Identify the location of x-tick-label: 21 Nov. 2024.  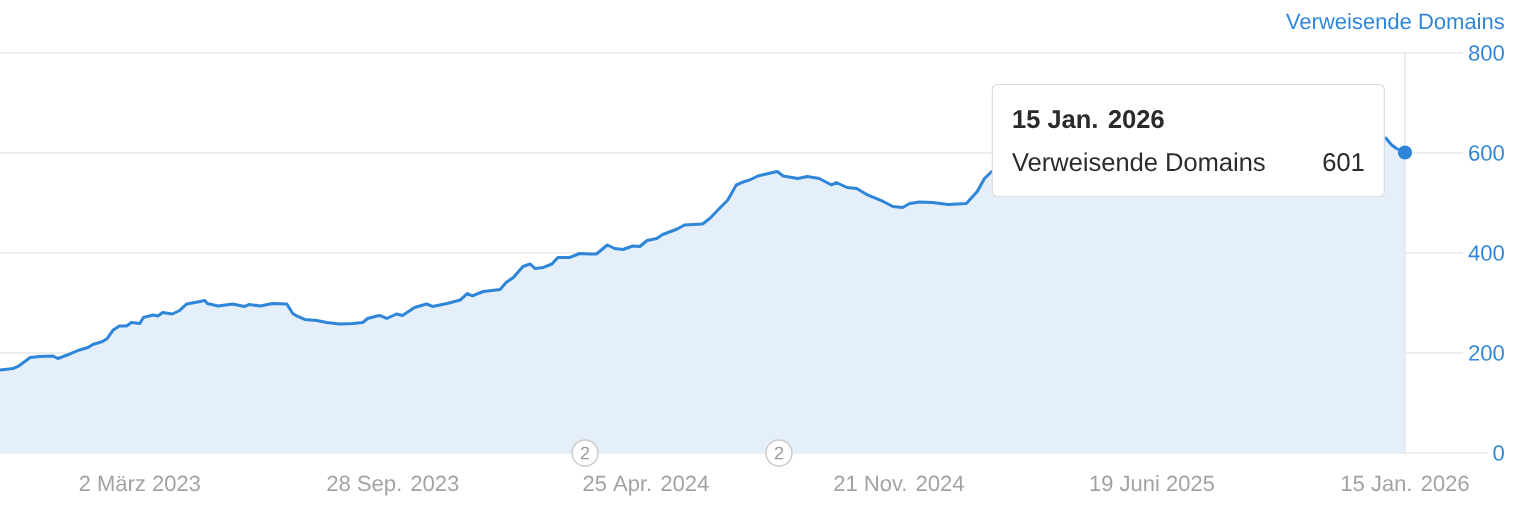
(899, 483).